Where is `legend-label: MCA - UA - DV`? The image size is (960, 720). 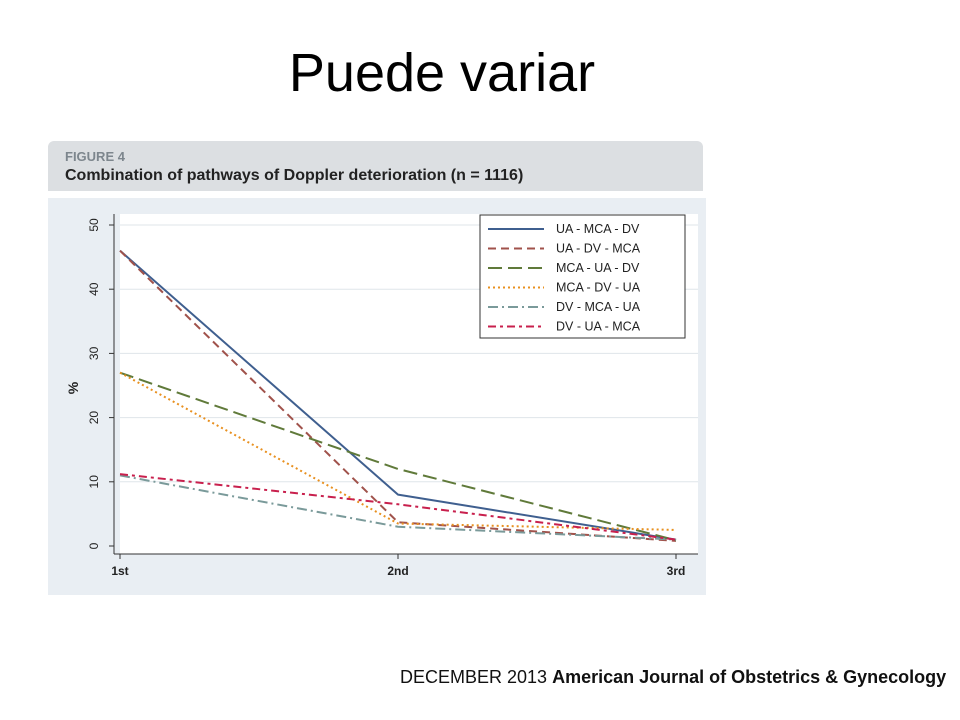
legend-label: MCA - UA - DV is located at coordinates (598, 268).